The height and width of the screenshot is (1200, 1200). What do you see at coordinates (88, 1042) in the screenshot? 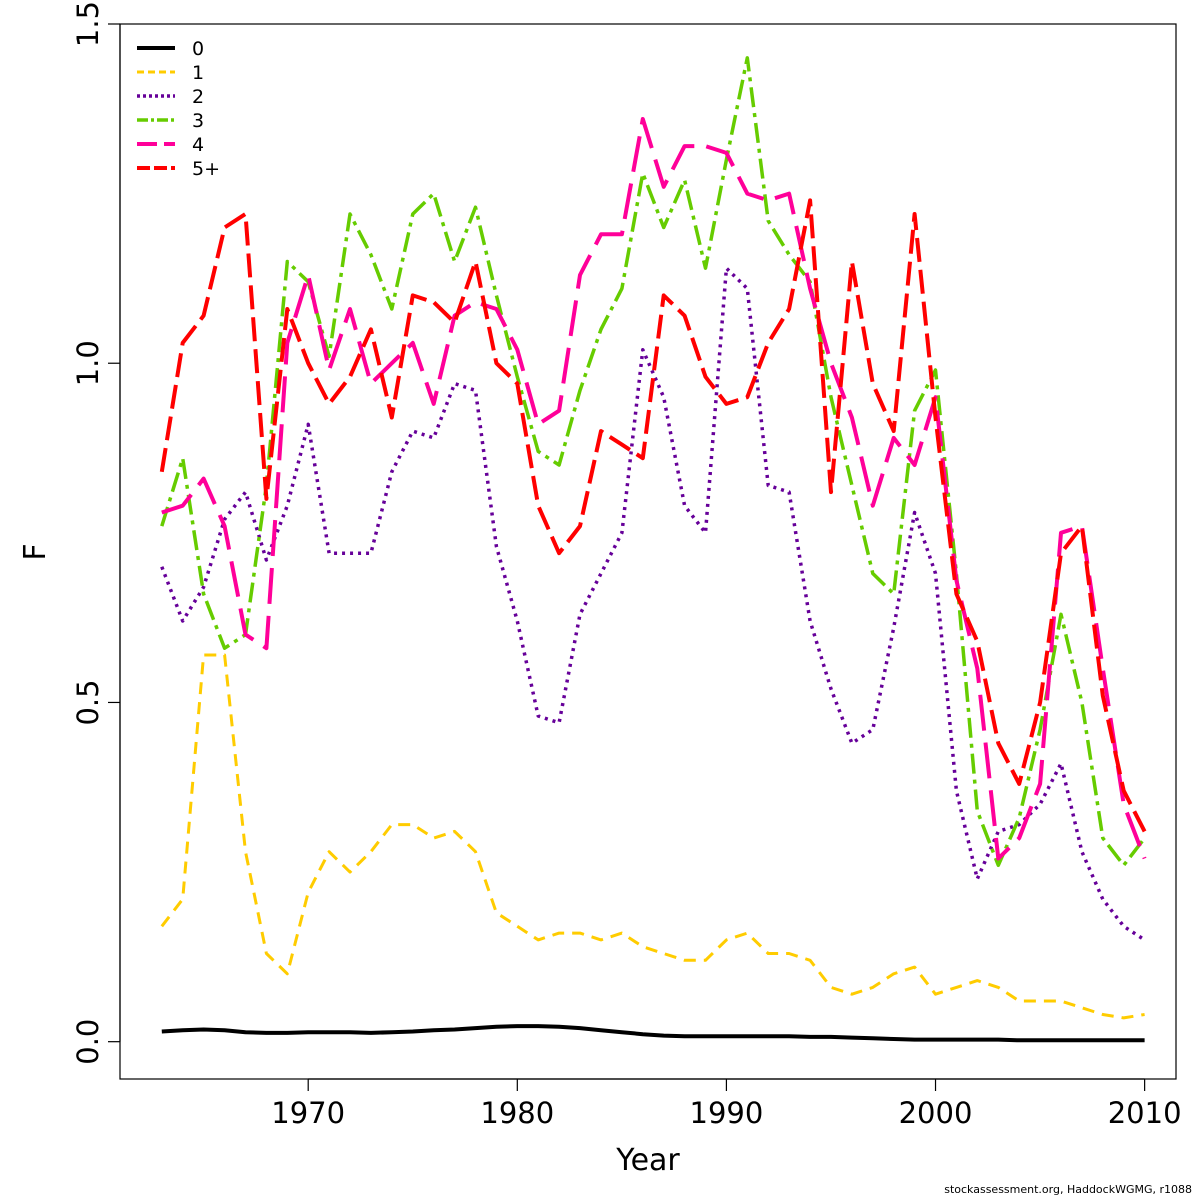
I see `y-tick-label: 0.0` at bounding box center [88, 1042].